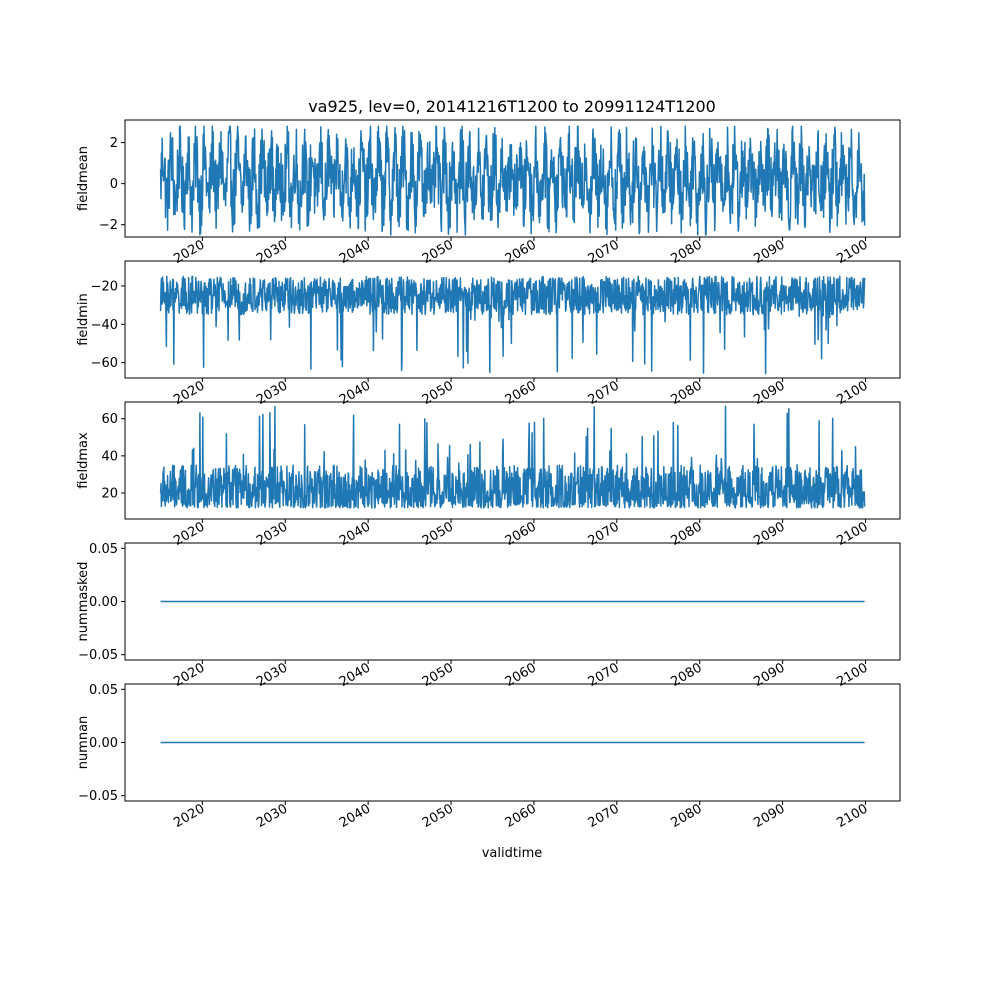 Image resolution: width=1000 pixels, height=1000 pixels. I want to click on y-axis-label-fieldmin: fieldmin, so click(83, 319).